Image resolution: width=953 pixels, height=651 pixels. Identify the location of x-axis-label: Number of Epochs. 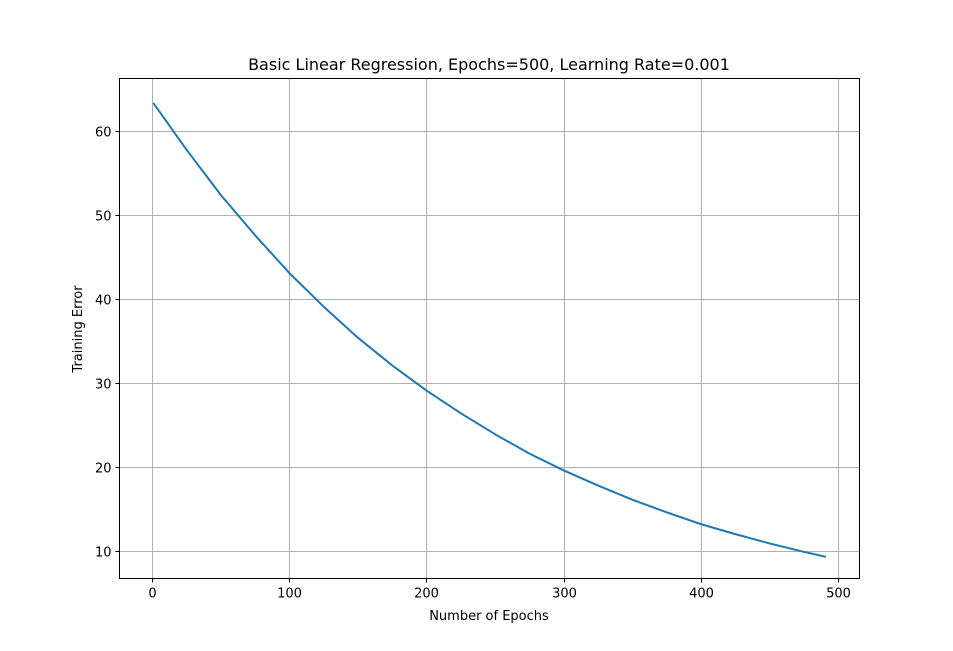
(489, 616).